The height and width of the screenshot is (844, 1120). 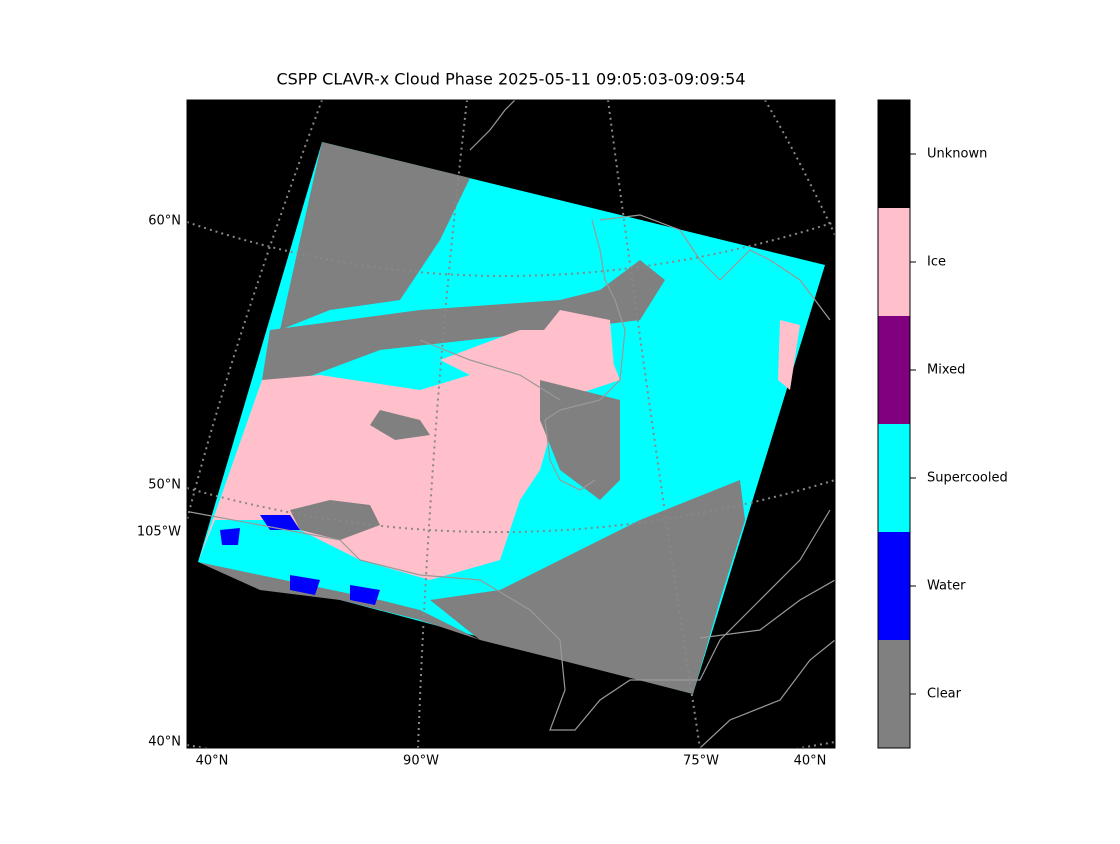 I want to click on colorbar-frame, so click(x=894, y=424).